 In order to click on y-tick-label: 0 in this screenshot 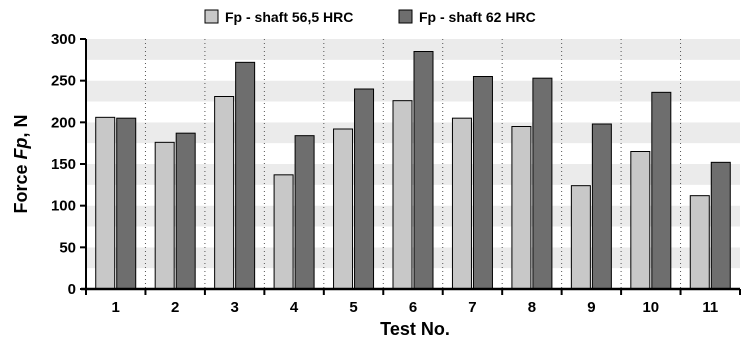, I will do `click(72, 289)`.